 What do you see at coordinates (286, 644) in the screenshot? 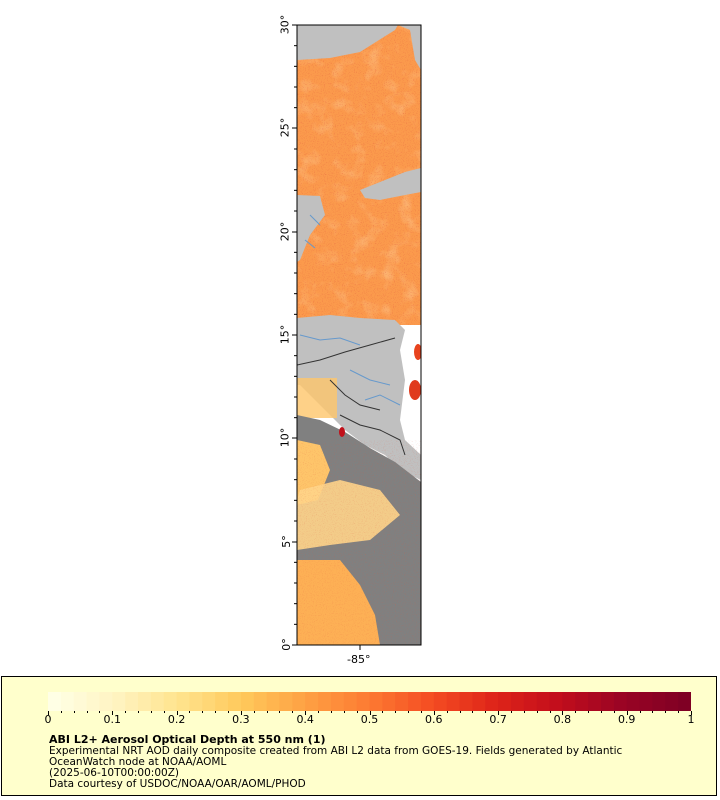
I see `lat-label-0: 0°` at bounding box center [286, 644].